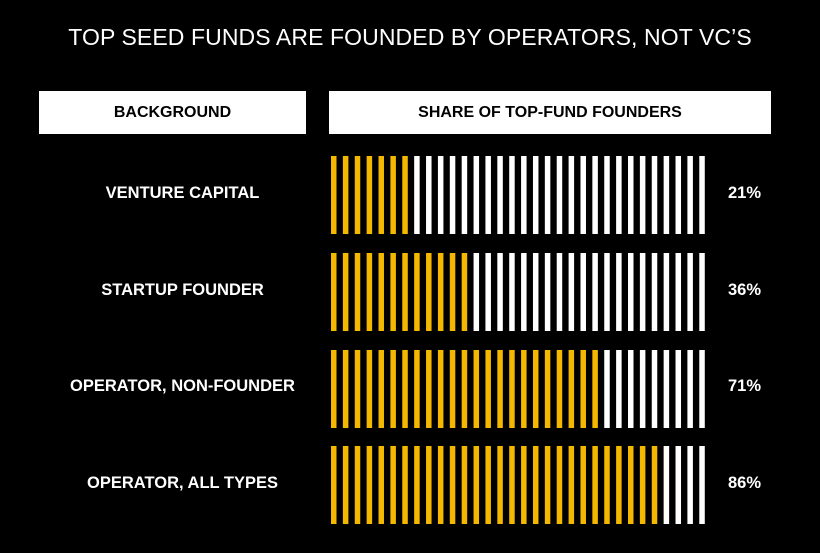 Image resolution: width=820 pixels, height=553 pixels. What do you see at coordinates (518, 485) in the screenshot?
I see `bar-row-operator-all-types` at bounding box center [518, 485].